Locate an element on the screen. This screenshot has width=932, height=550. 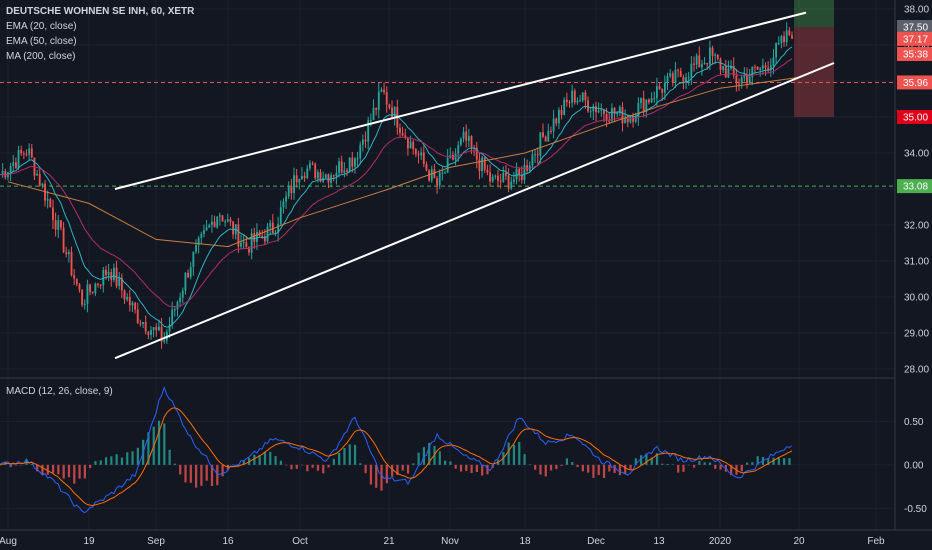
macd-legend: MACD (12, 26, close, 9) is located at coordinates (59, 391).